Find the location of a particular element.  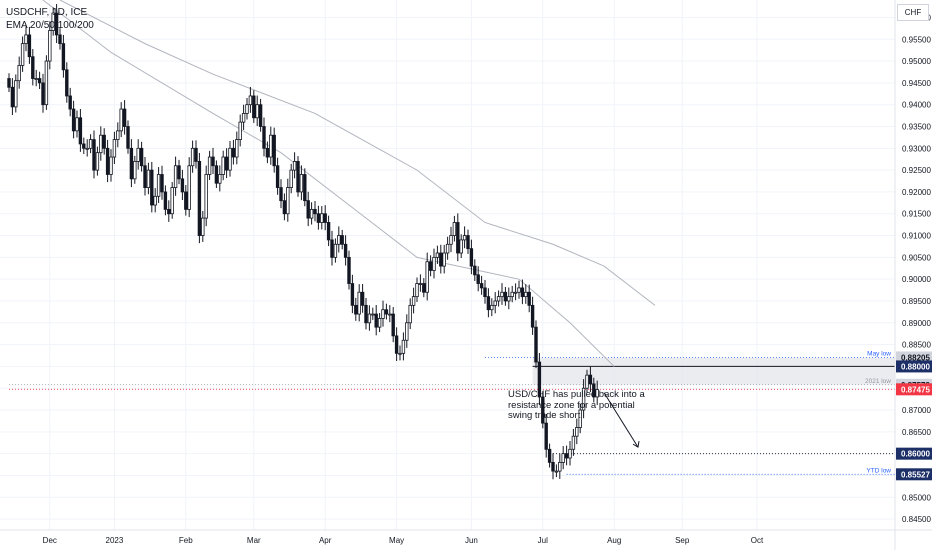

y-tick-label: 0.92500 is located at coordinates (916, 170).